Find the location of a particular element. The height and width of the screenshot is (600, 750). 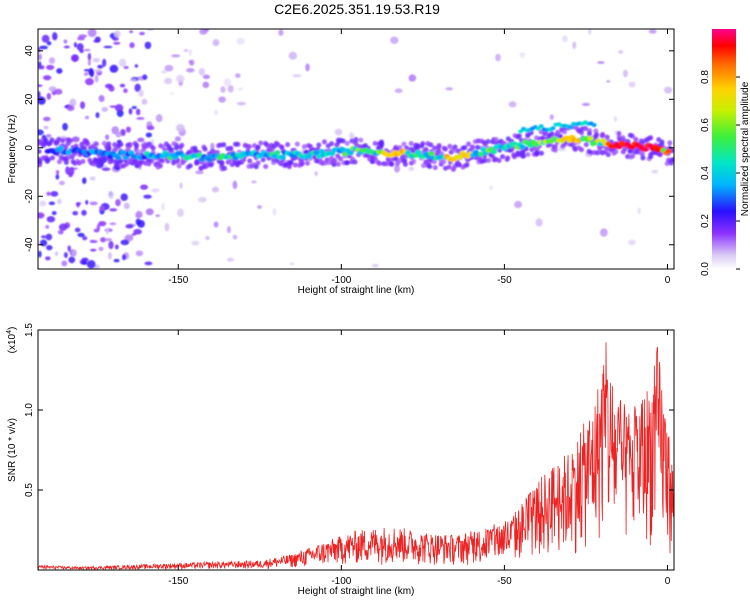

colorbar-tick-label: 0.8 is located at coordinates (705, 77).